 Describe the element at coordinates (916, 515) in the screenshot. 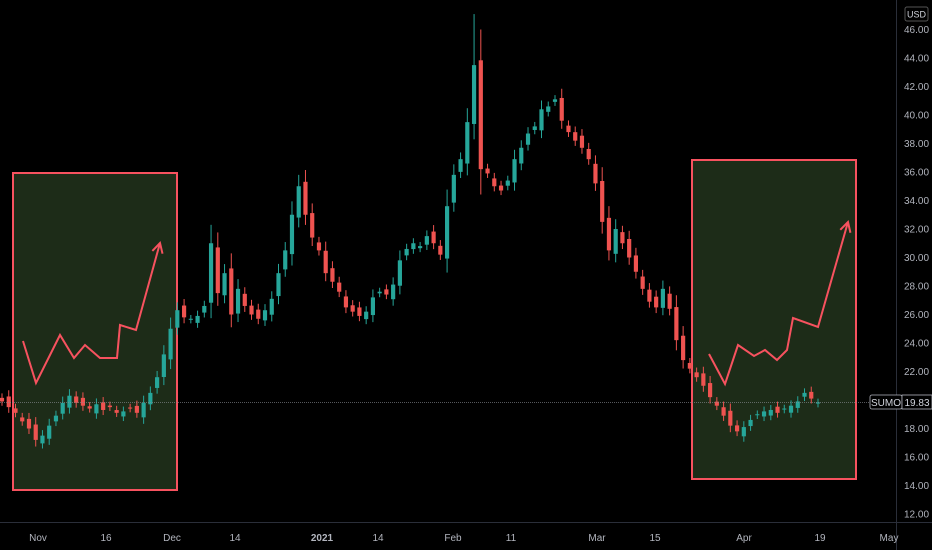

I see `y-tick-label: 12.00` at that location.